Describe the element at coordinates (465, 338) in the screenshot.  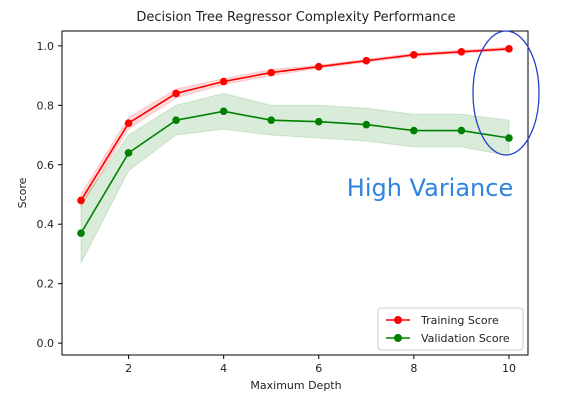
I see `legend-validation-label: Validation Score` at that location.